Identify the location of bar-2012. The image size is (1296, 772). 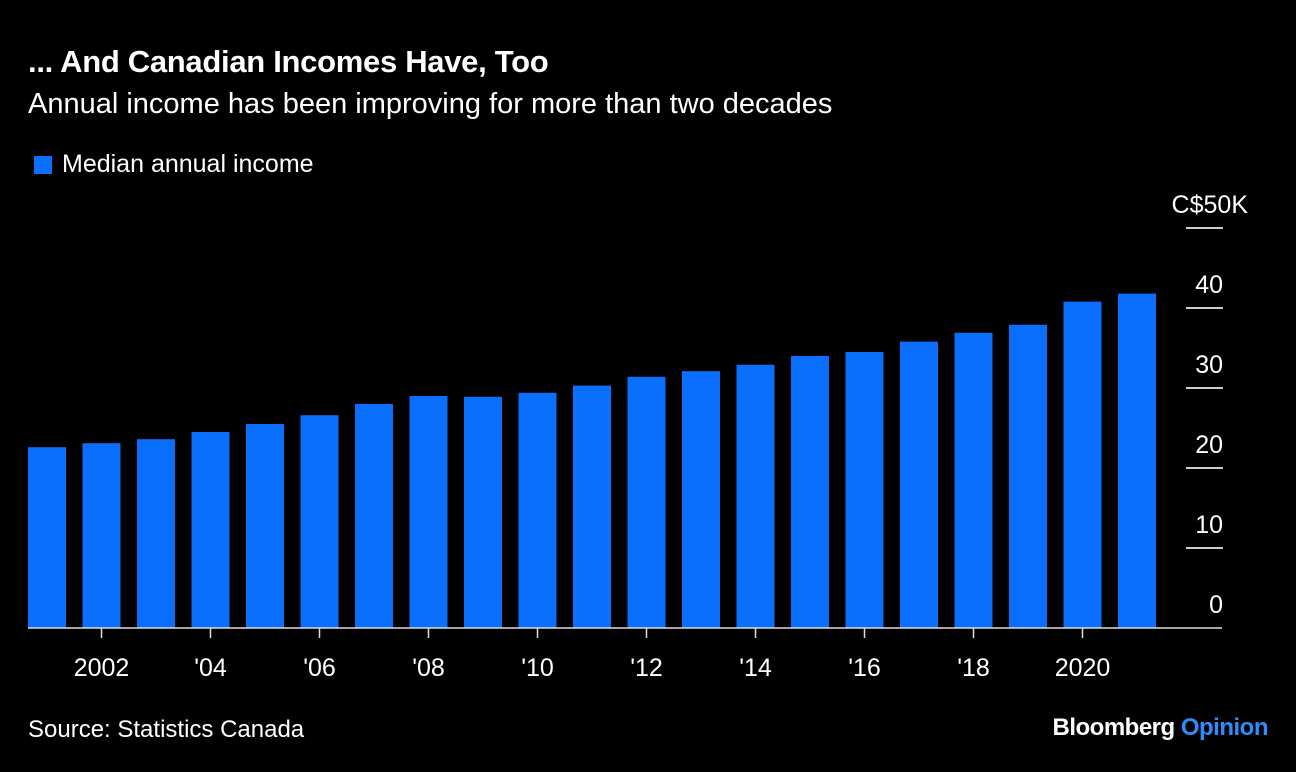
(646, 502).